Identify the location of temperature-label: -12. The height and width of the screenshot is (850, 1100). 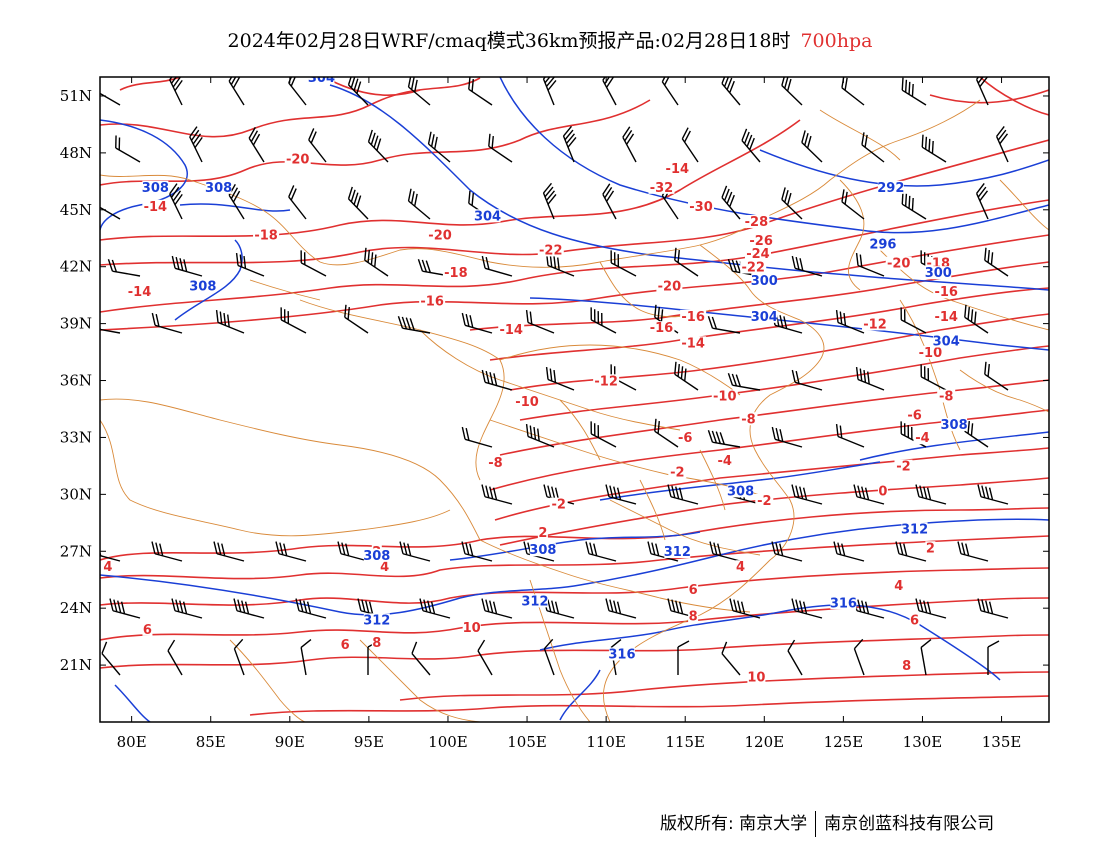
(606, 381).